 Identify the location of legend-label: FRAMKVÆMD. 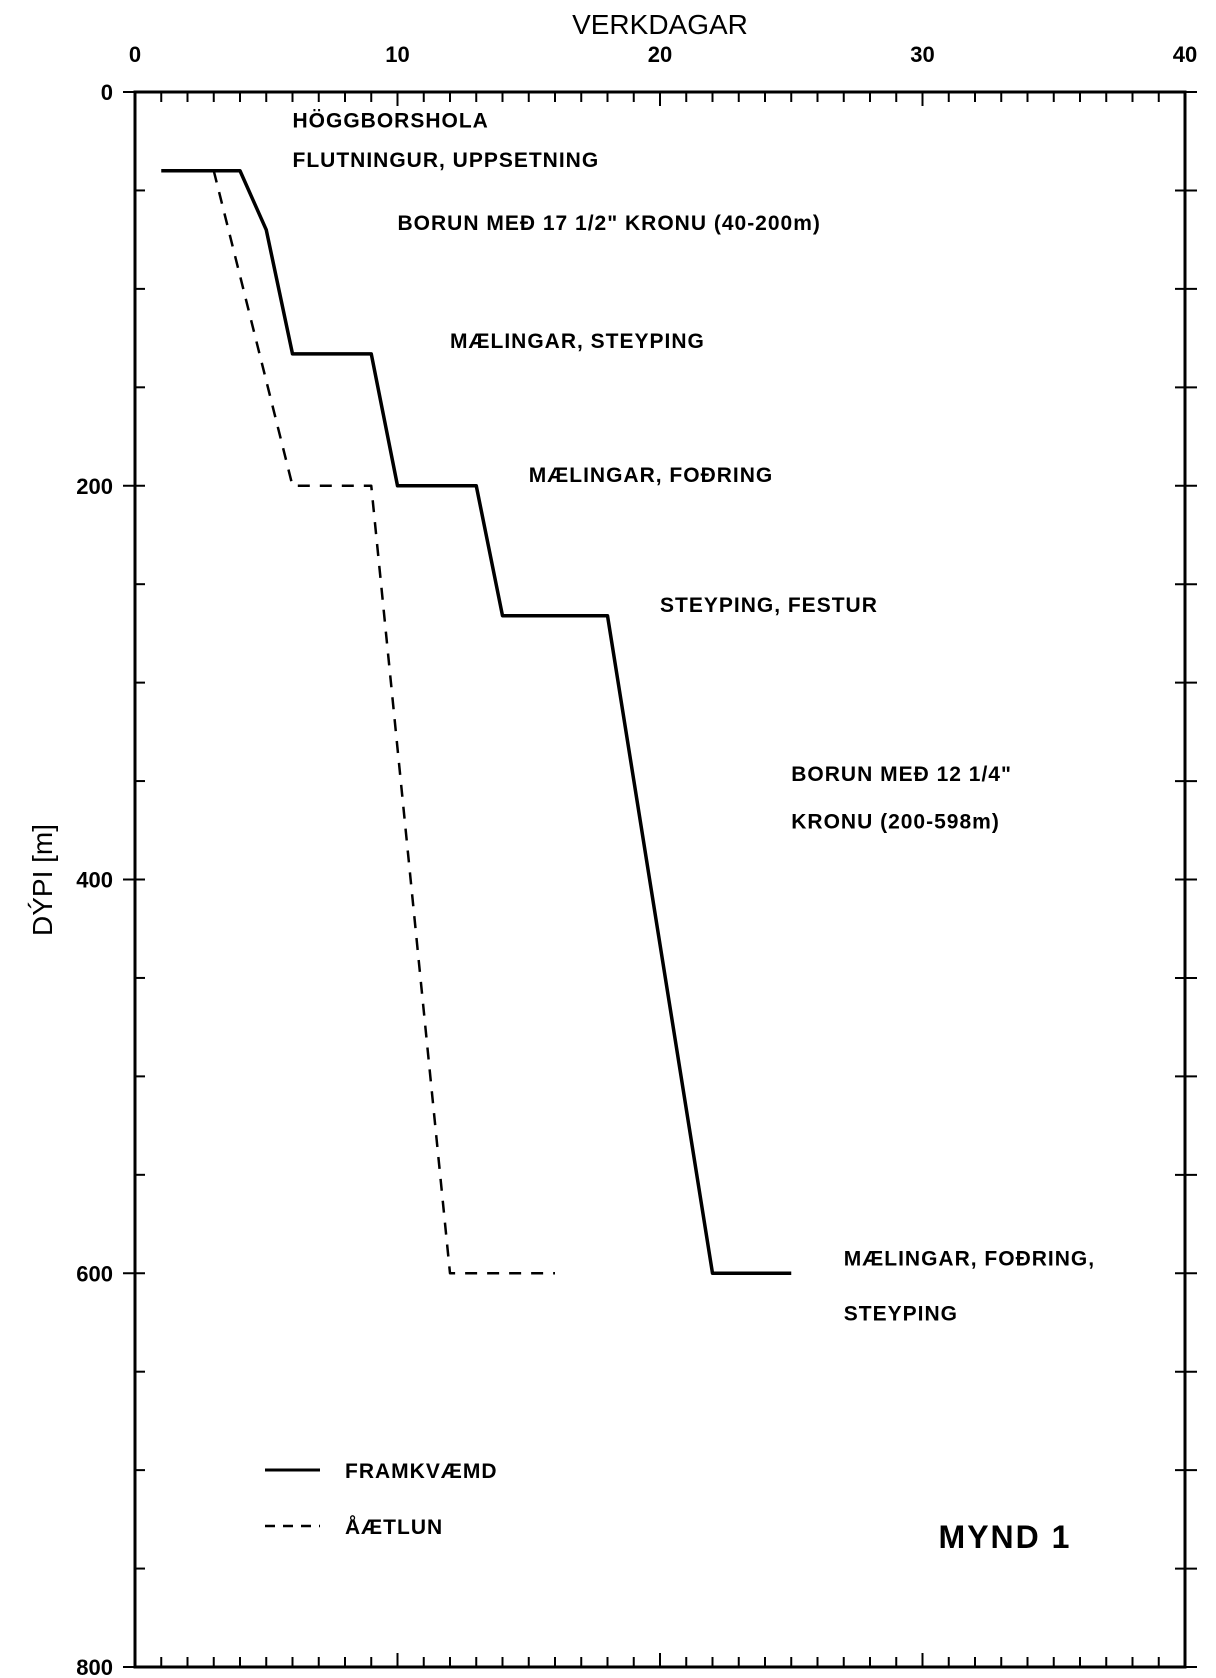
(421, 1471).